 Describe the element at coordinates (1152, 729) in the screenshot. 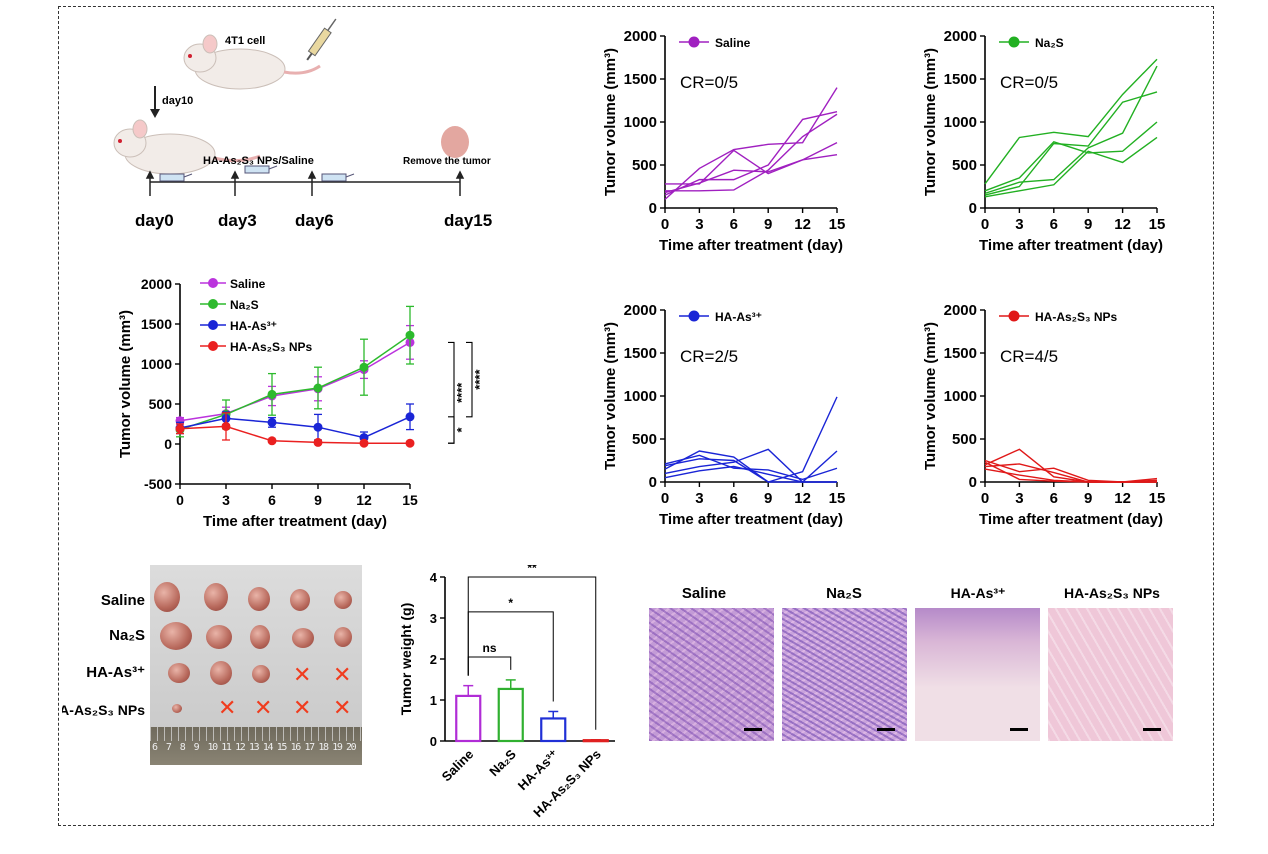

I see `scale-bar` at that location.